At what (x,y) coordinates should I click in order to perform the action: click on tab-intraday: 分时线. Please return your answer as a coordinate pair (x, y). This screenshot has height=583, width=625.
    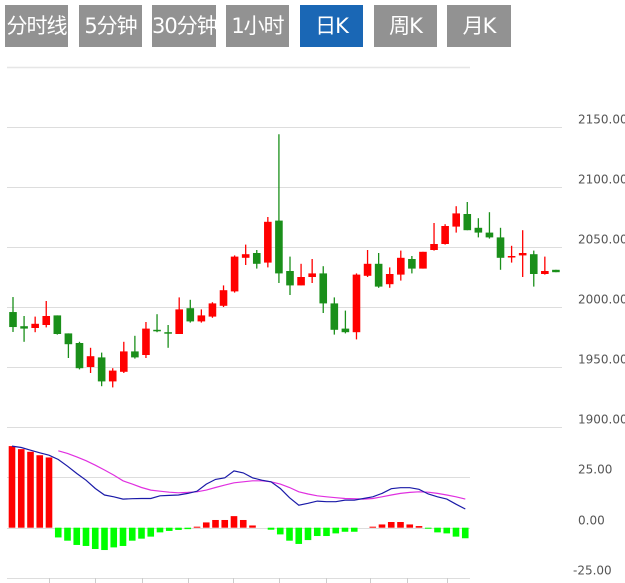
    Looking at the image, I should click on (36, 26).